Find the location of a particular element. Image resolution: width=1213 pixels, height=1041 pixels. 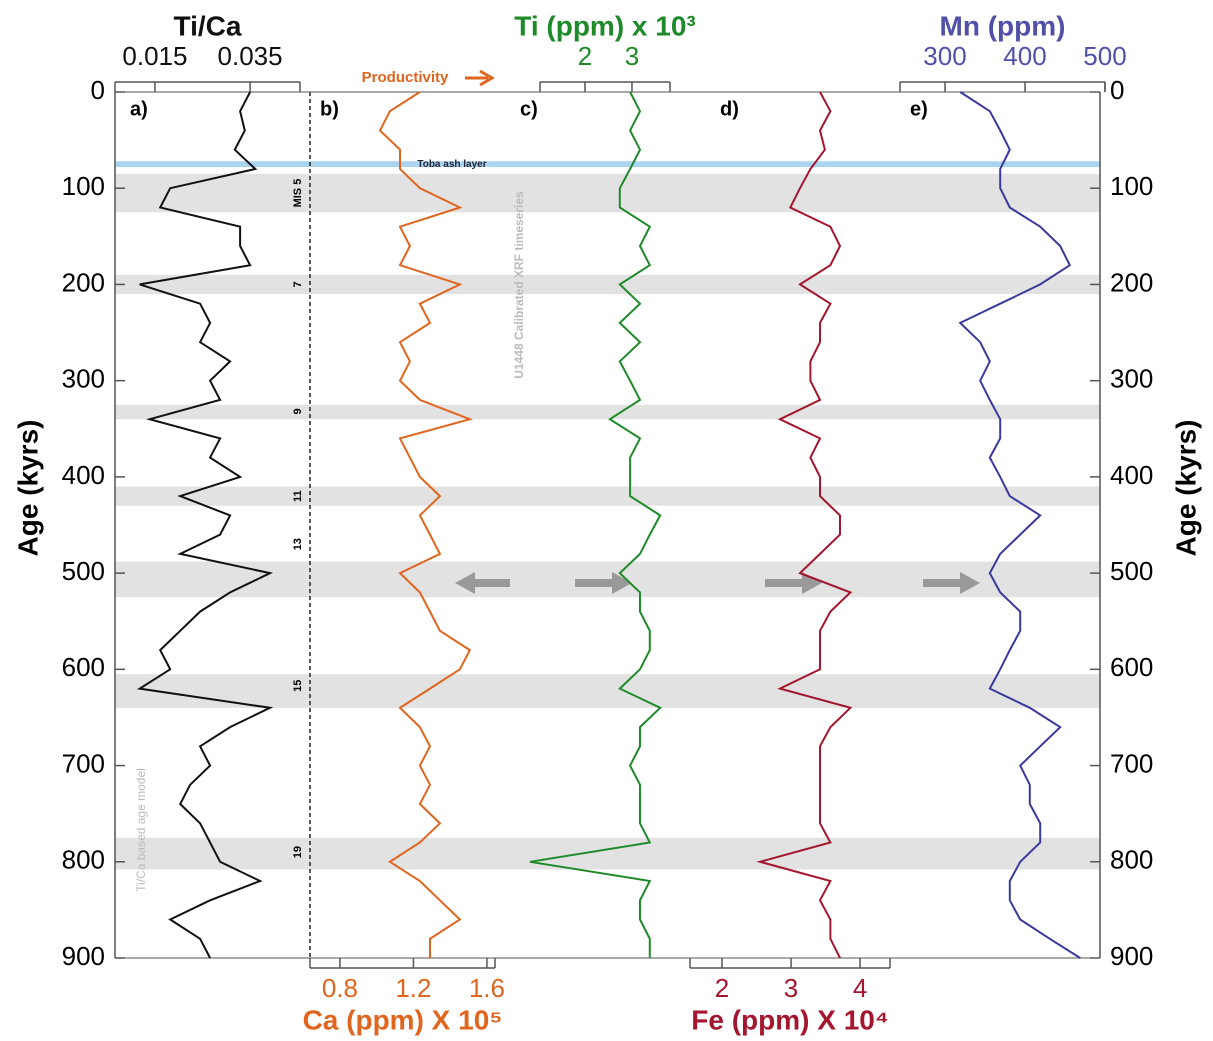

x-tick-label: 300 is located at coordinates (944, 56).